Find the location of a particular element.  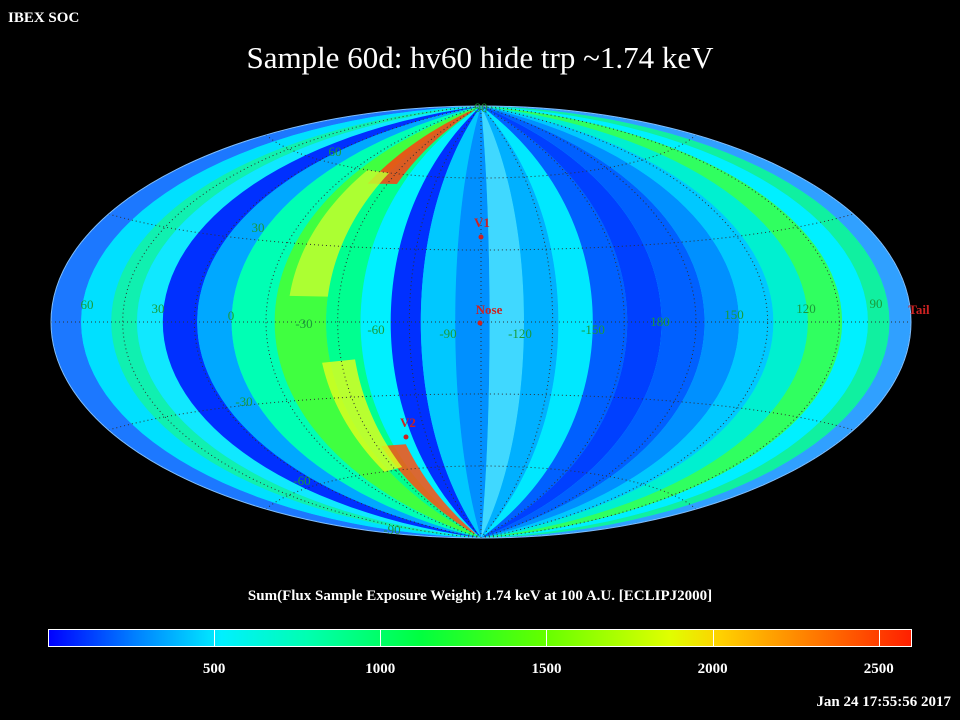

colorbar-tick-label: 2500 is located at coordinates (878, 669).